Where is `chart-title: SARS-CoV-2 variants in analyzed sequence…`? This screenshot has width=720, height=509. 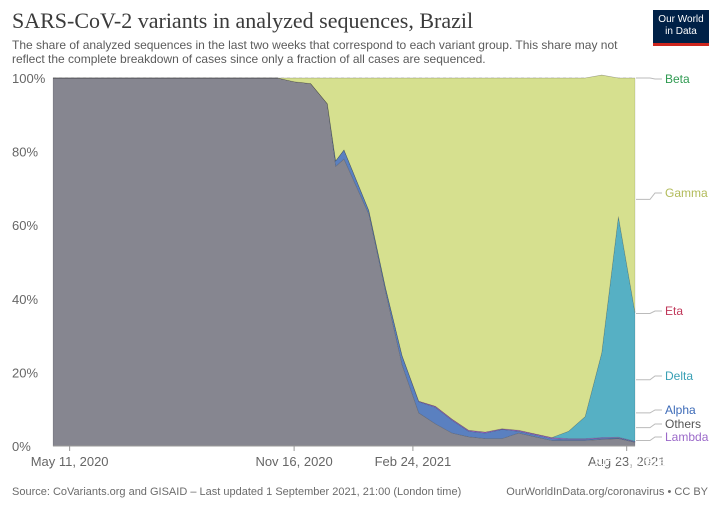
chart-title: SARS-CoV-2 variants in analyzed sequence… is located at coordinates (243, 20).